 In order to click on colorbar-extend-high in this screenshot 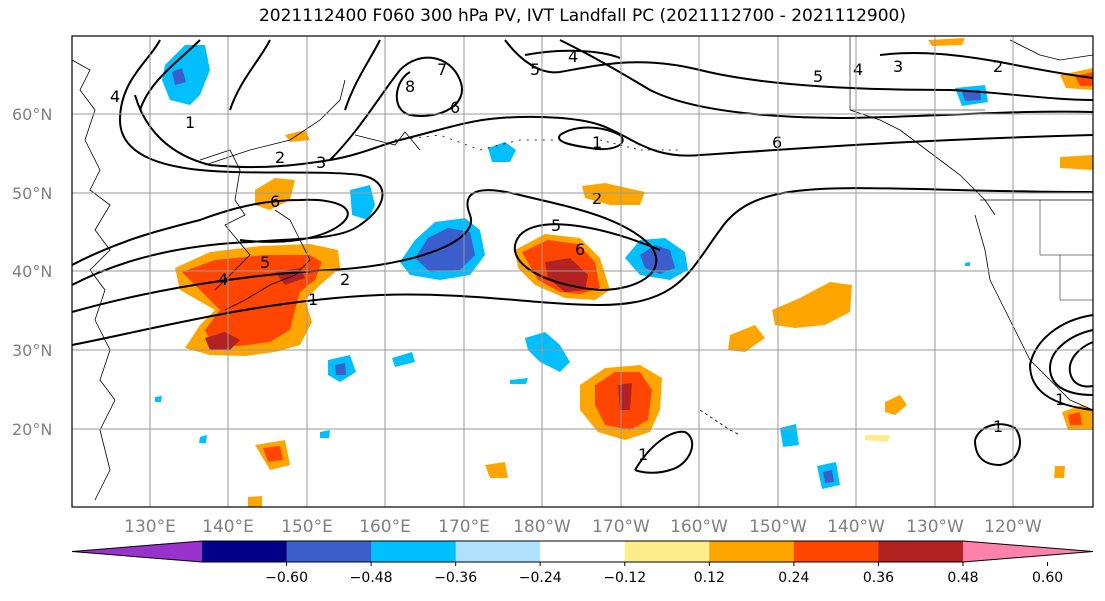, I will do `click(1028, 551)`.